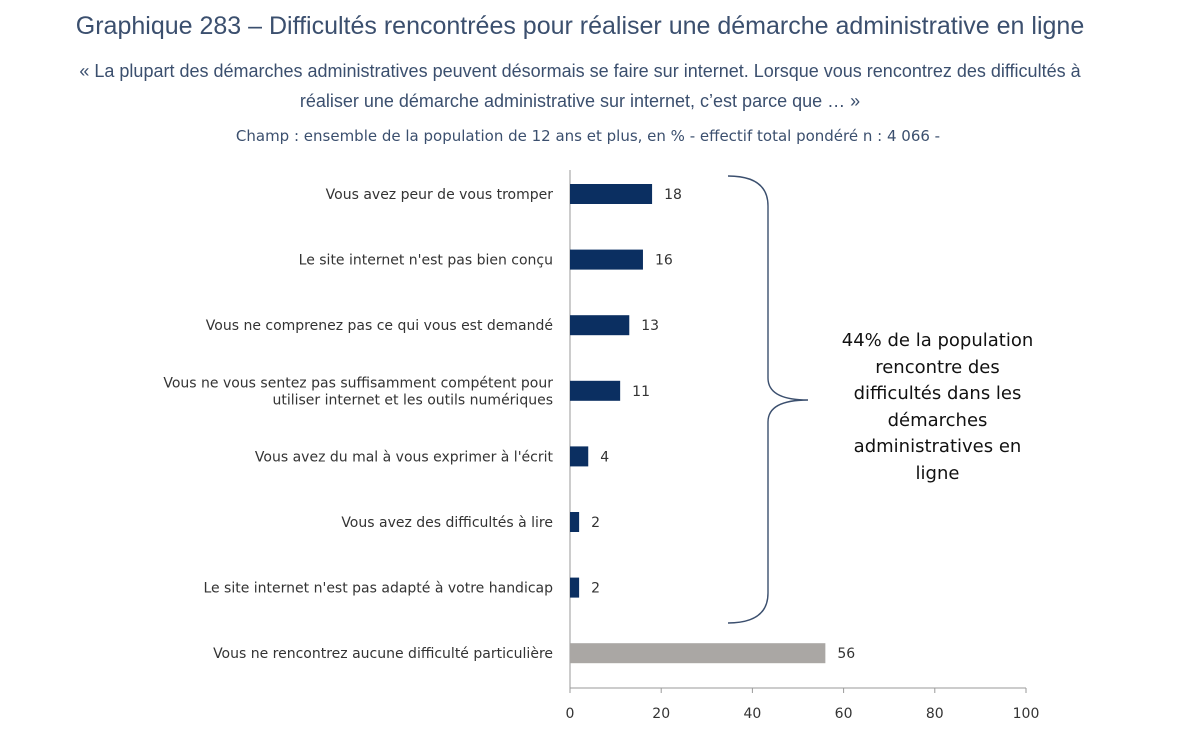  What do you see at coordinates (752, 714) in the screenshot?
I see `x-tick-label: 40` at bounding box center [752, 714].